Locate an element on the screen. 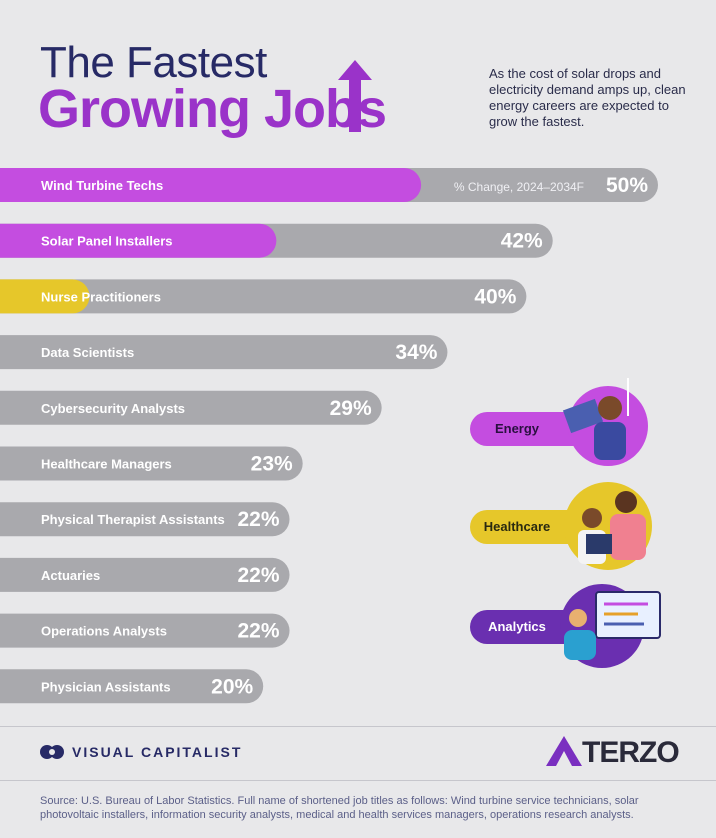 The height and width of the screenshot is (838, 716). brand-logo: VISUAL CAPITALIST is located at coordinates (141, 752).